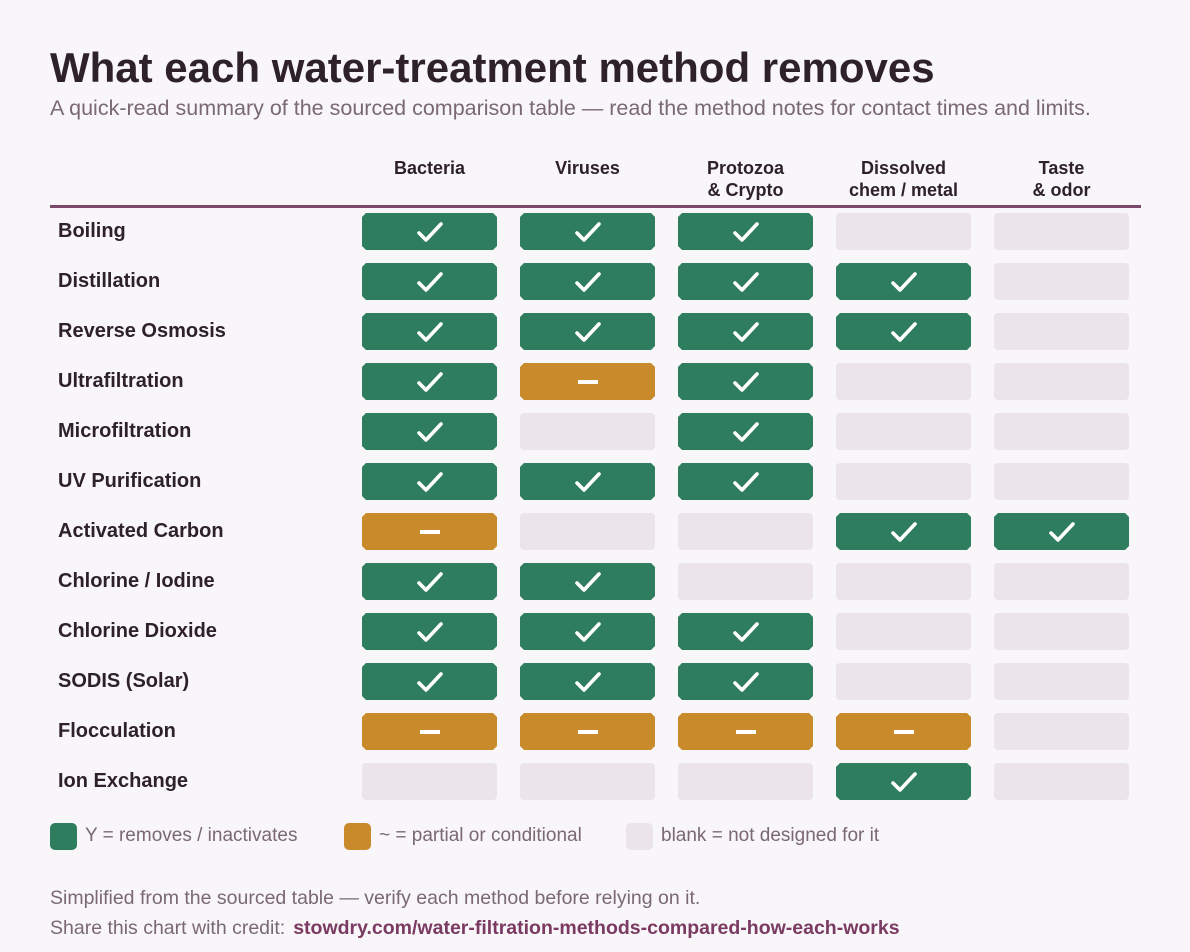 The image size is (1190, 952). Describe the element at coordinates (173, 836) in the screenshot. I see `legend-item-removes: Y = removes / inactivates` at that location.